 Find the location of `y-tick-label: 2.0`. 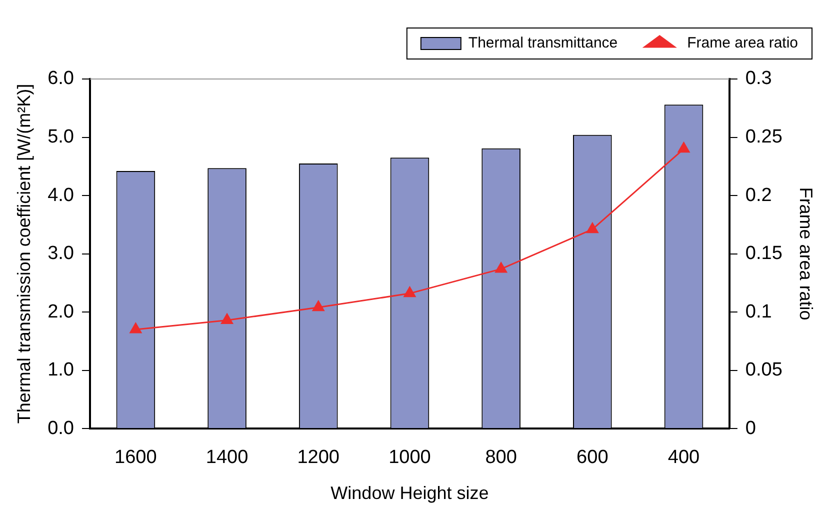

y-tick-label: 2.0 is located at coordinates (61, 311).